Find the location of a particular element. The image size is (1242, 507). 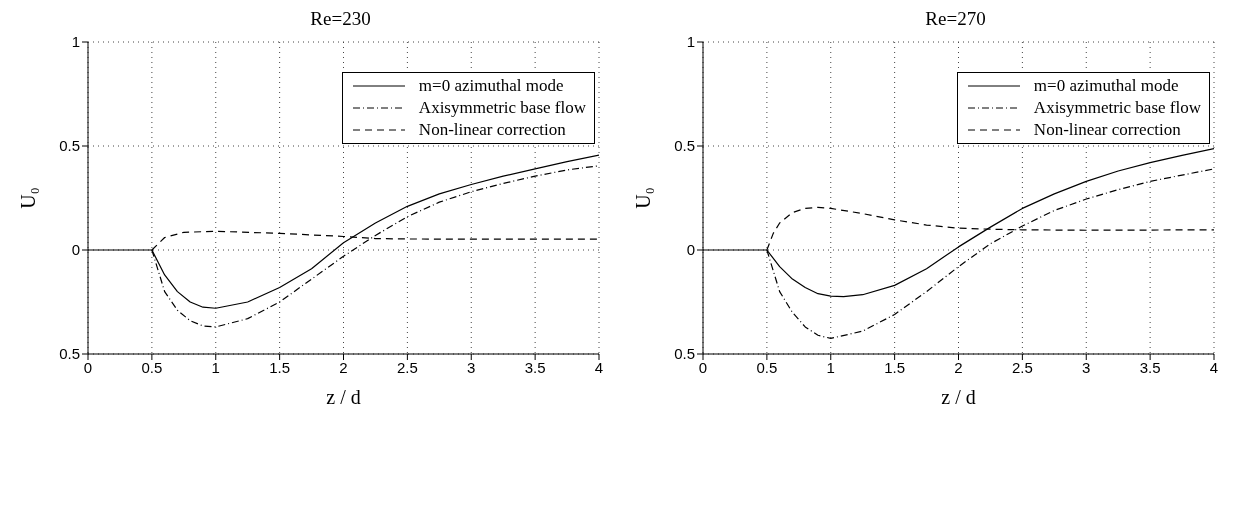

chart-title: Re=230 is located at coordinates (340, 19).